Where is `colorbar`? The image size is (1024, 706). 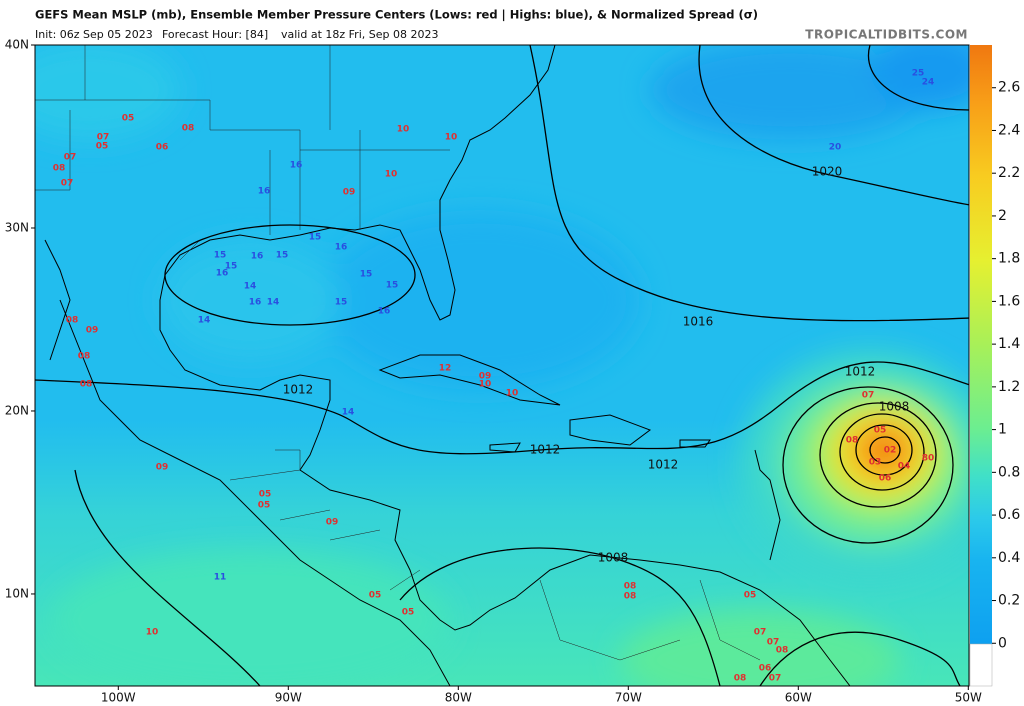
colorbar is located at coordinates (981, 344).